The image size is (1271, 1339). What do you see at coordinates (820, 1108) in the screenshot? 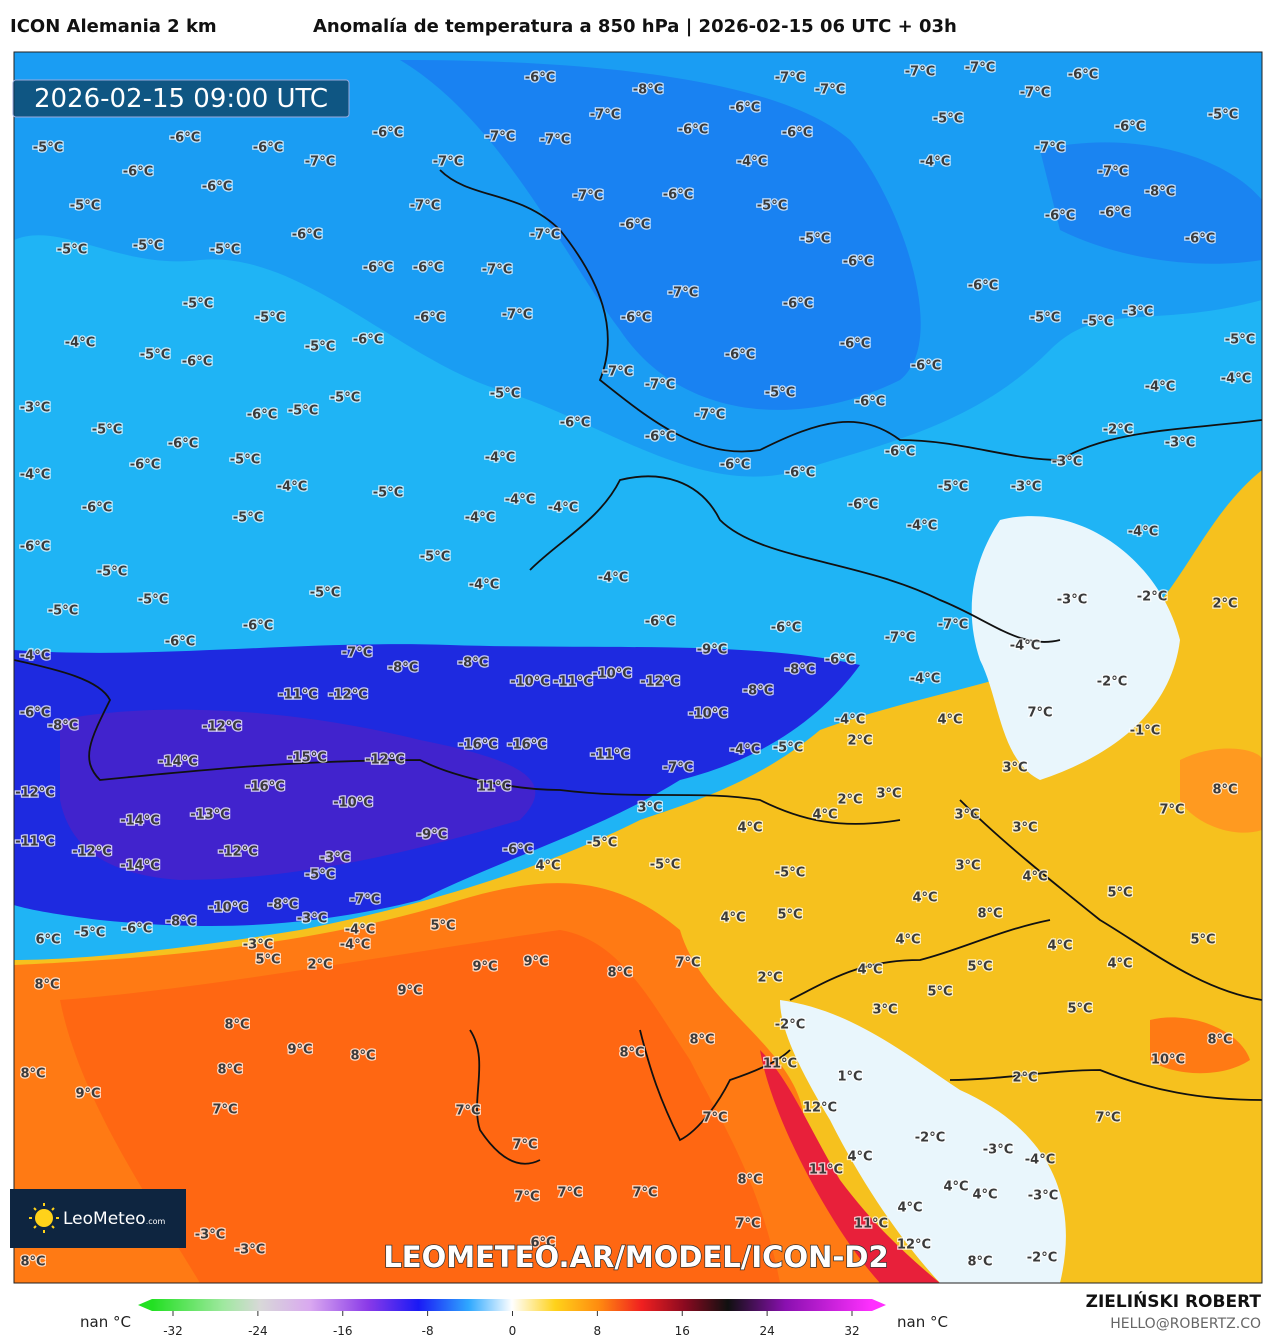
I see `temperature-label: 12°C` at bounding box center [820, 1108].